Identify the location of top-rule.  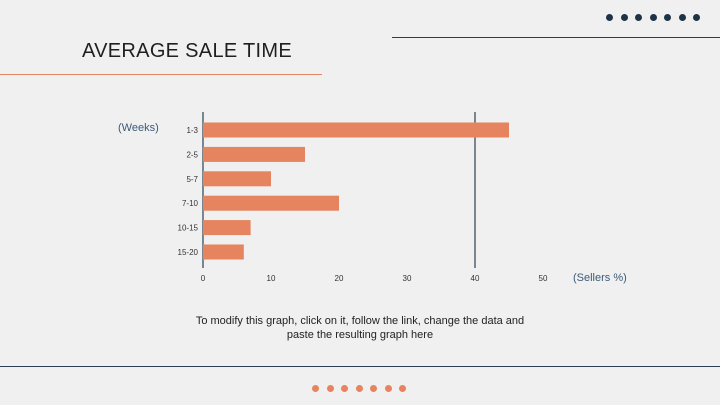
(556, 37).